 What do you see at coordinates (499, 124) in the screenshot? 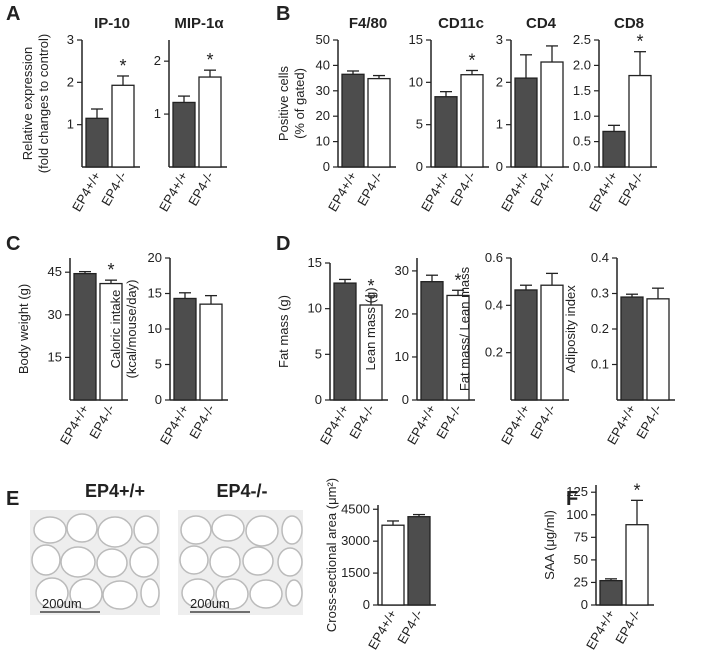
I see `y-tick-label: 1` at bounding box center [499, 124].